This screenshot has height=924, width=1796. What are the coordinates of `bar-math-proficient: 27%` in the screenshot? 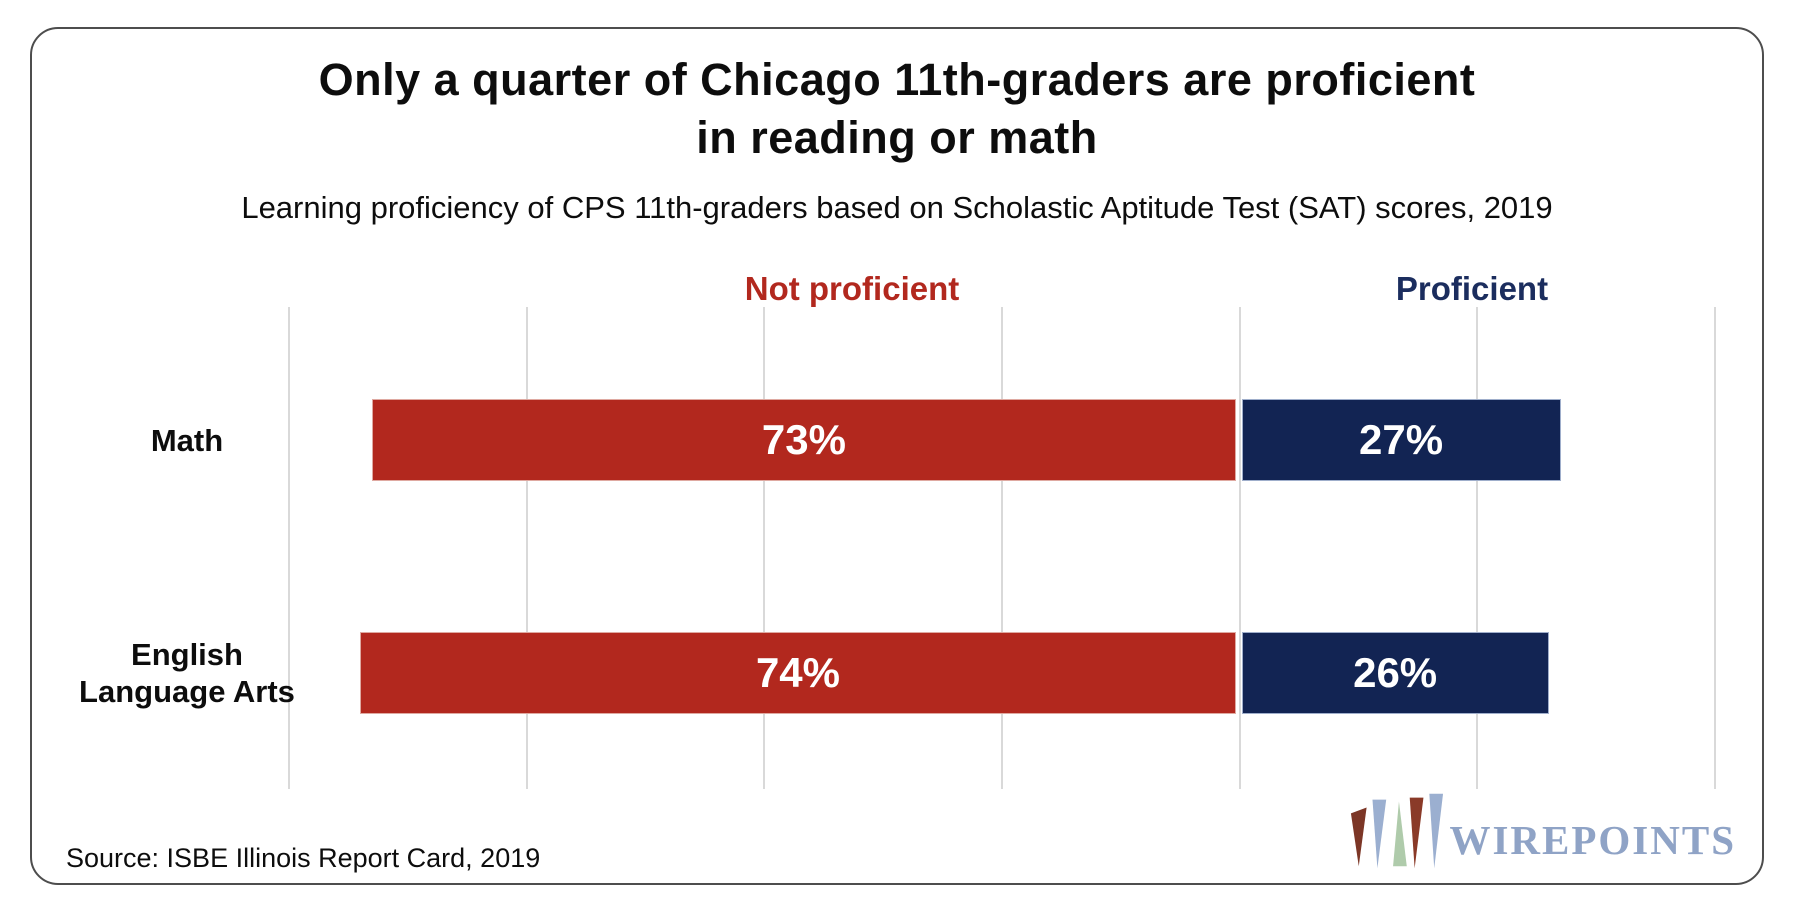 It's located at (1401, 440).